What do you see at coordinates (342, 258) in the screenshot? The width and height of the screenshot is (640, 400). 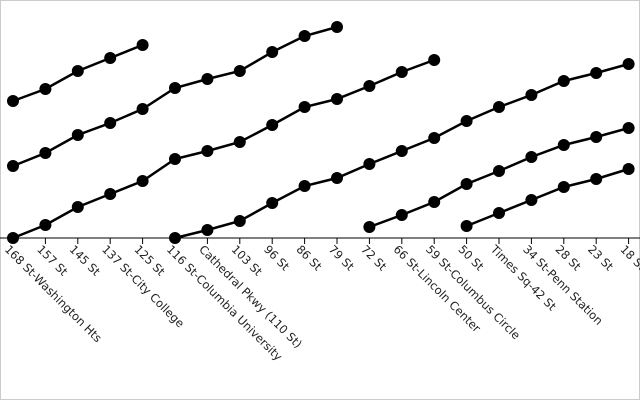 I see `x-tick-label: 79 St` at bounding box center [342, 258].